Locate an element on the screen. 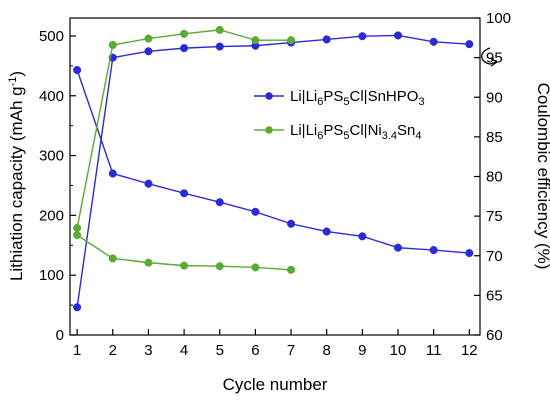 The image size is (550, 401). x-tick-label: 9 is located at coordinates (362, 350).